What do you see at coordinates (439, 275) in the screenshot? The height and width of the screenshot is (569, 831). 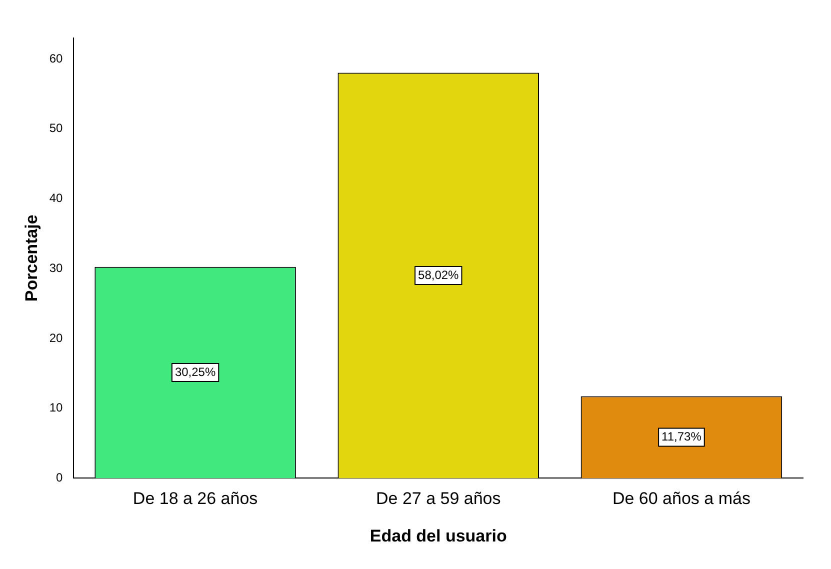 I see `data-label: 58,02%` at bounding box center [439, 275].